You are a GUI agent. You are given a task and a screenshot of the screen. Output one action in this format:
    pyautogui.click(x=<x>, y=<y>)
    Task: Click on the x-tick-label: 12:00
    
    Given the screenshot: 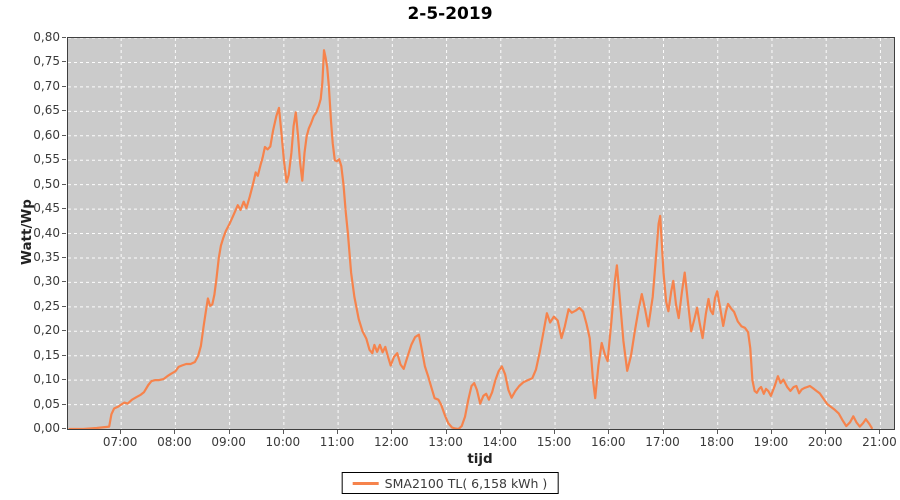 What is the action you would take?
    pyautogui.click(x=391, y=442)
    